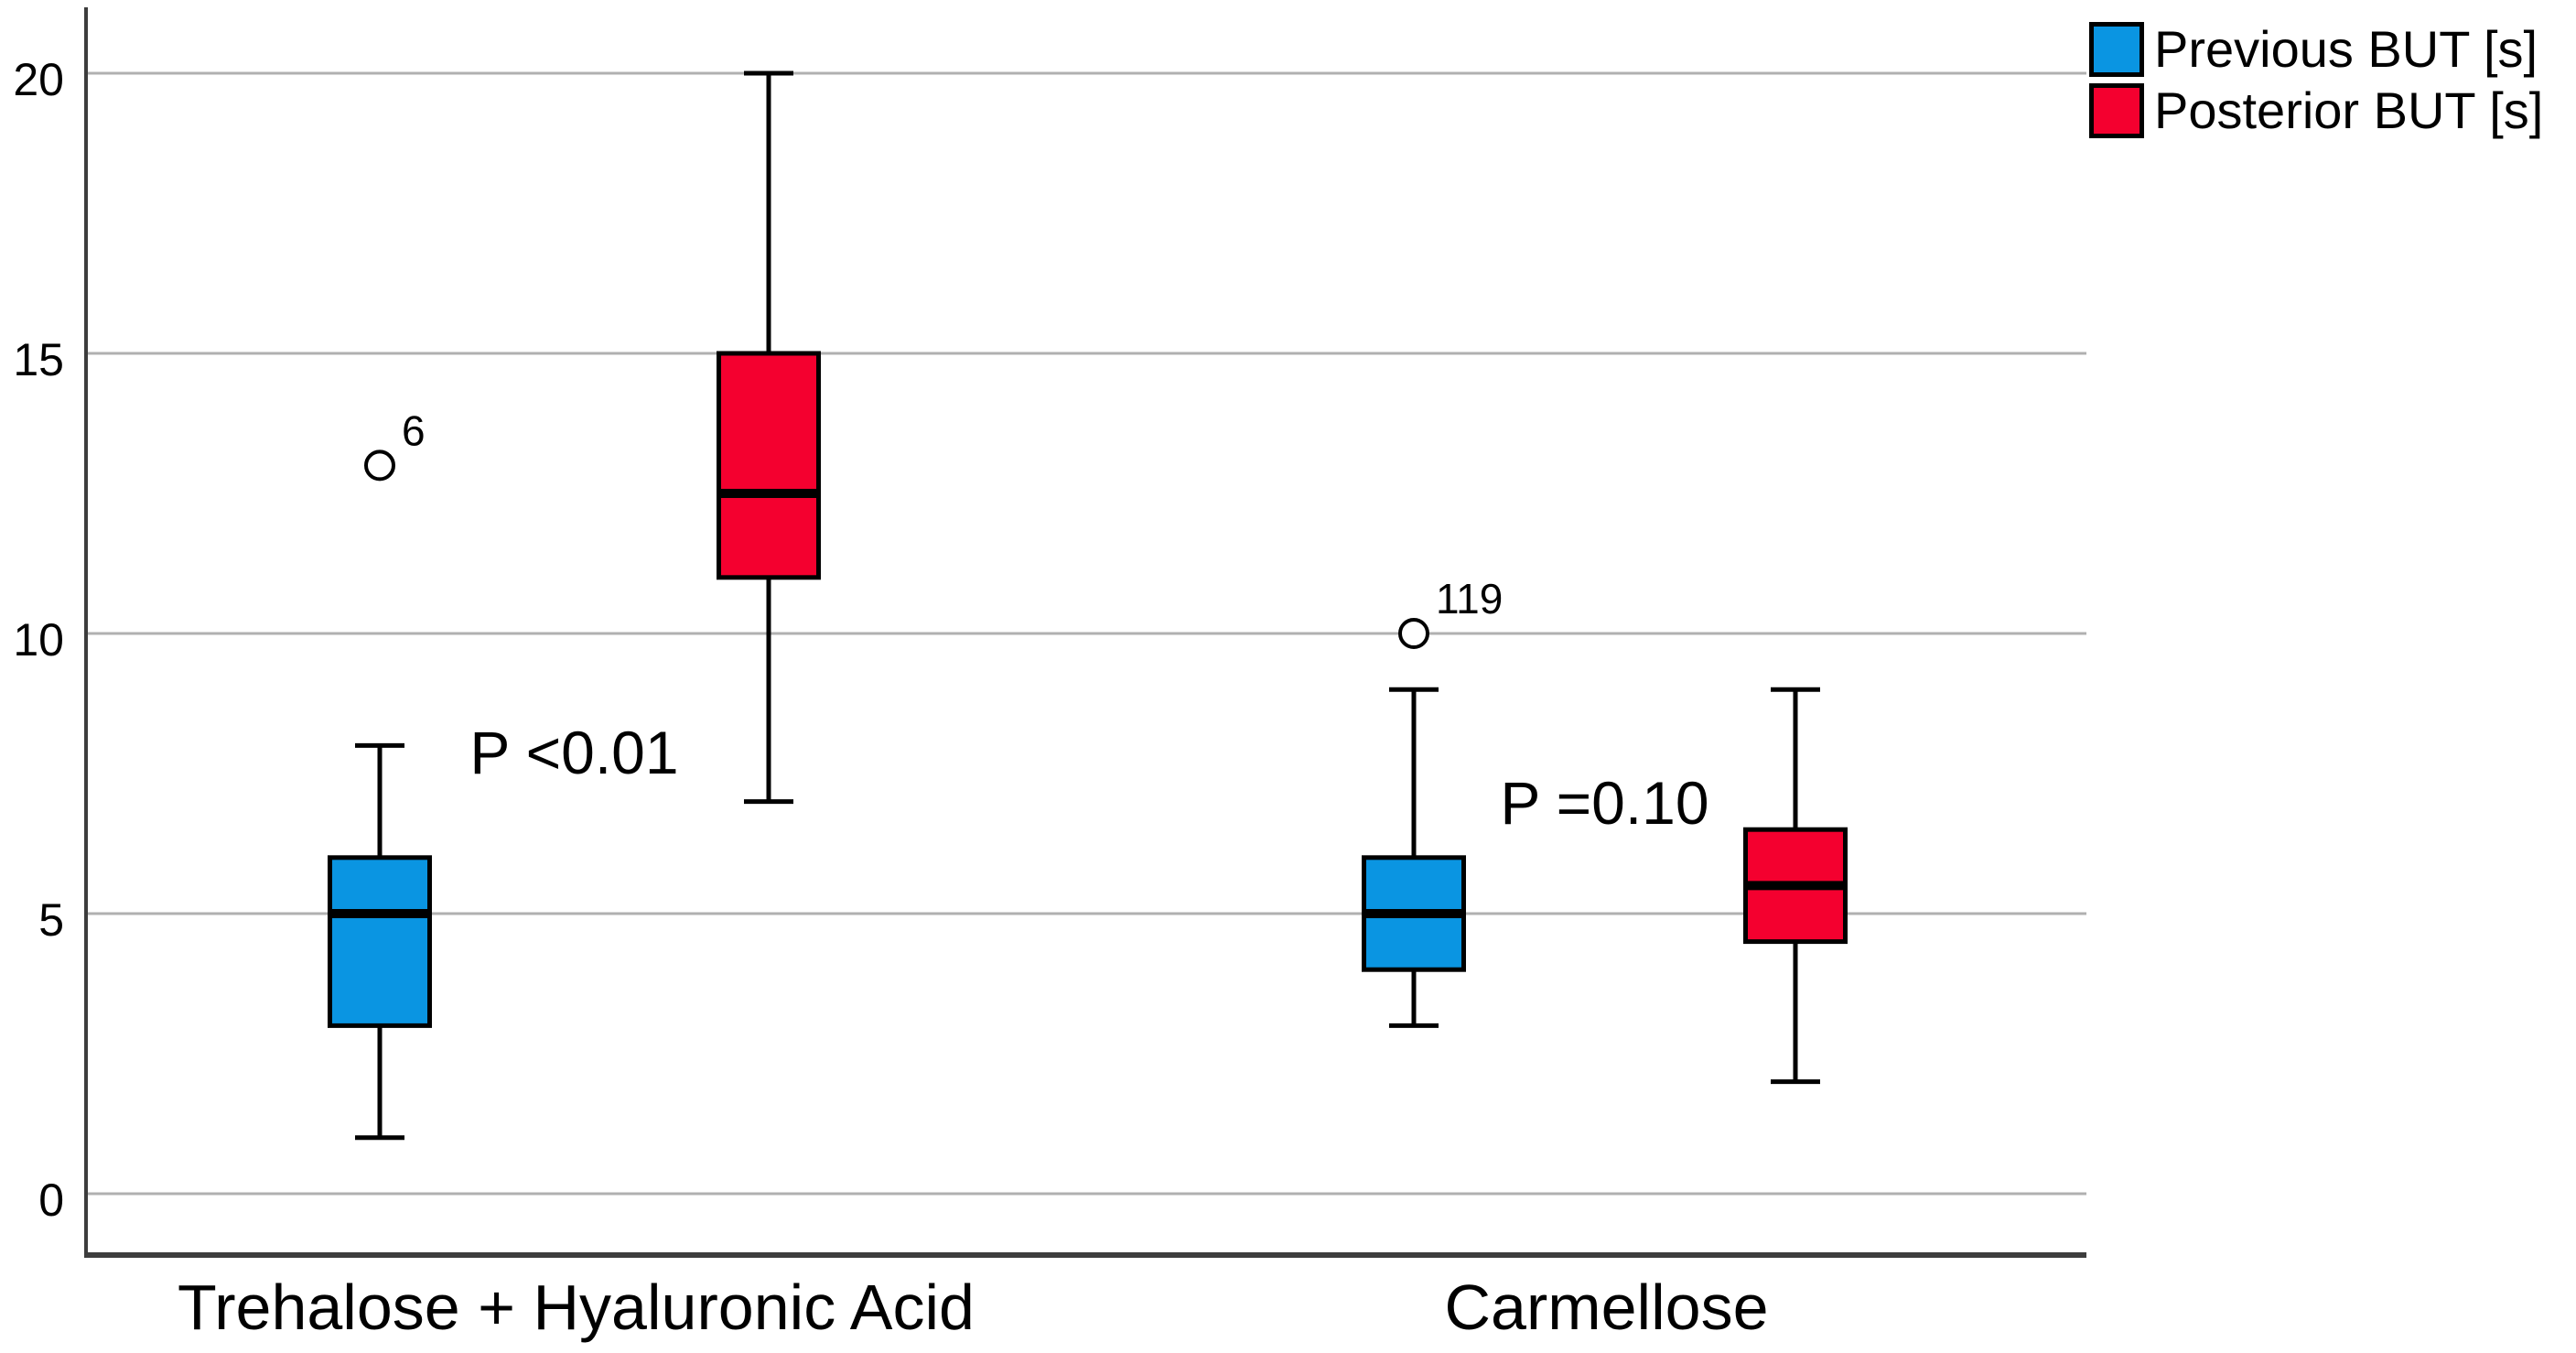 The width and height of the screenshot is (2576, 1353). I want to click on x-axis-label-g2: Carmellose, so click(1607, 1307).